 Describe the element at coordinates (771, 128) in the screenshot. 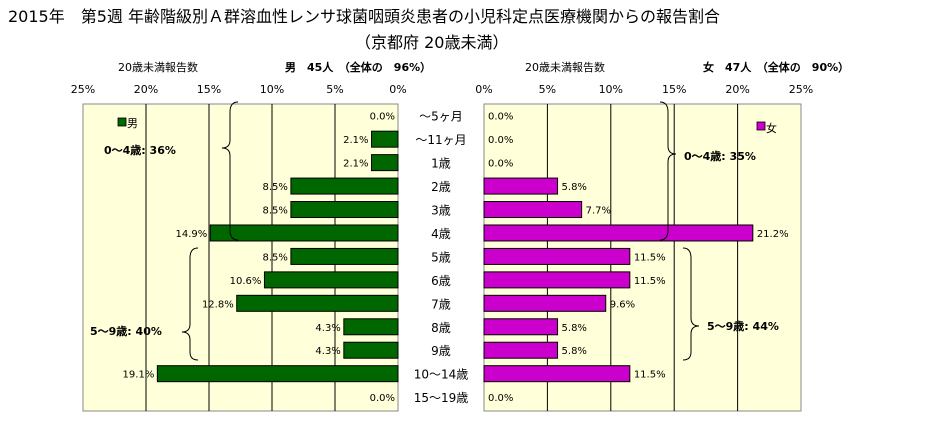

I see `female-legend-label: 女` at that location.